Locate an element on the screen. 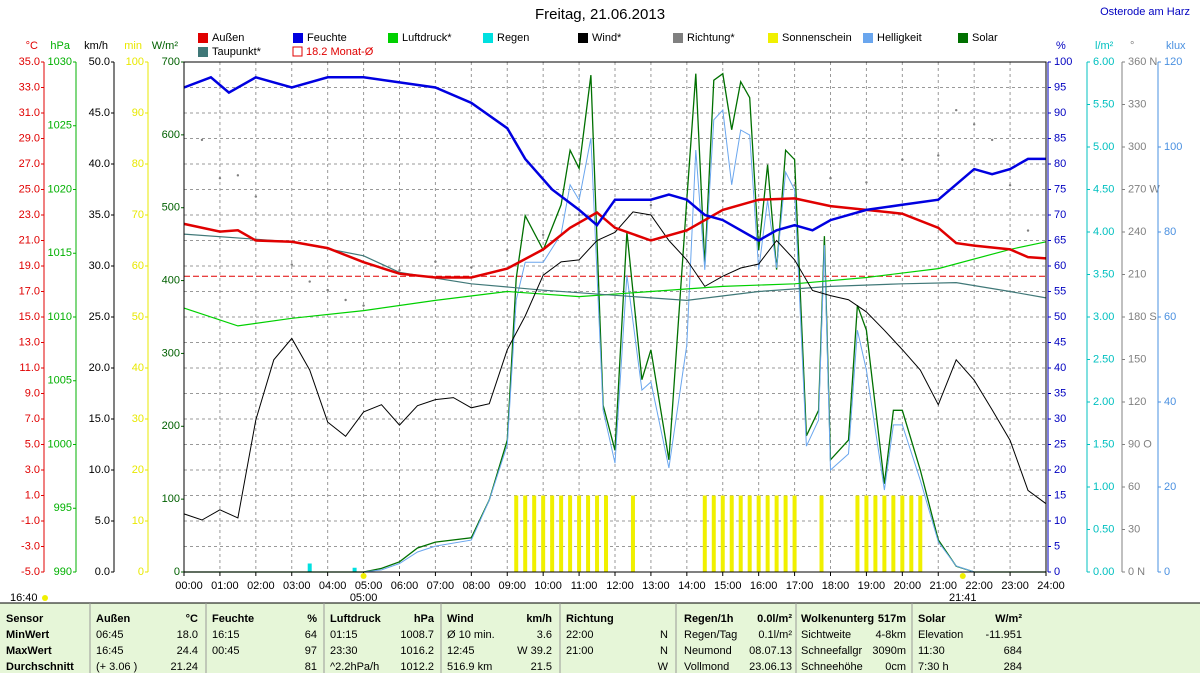 The height and width of the screenshot is (673, 1200). series-line is located at coordinates (615, 284).